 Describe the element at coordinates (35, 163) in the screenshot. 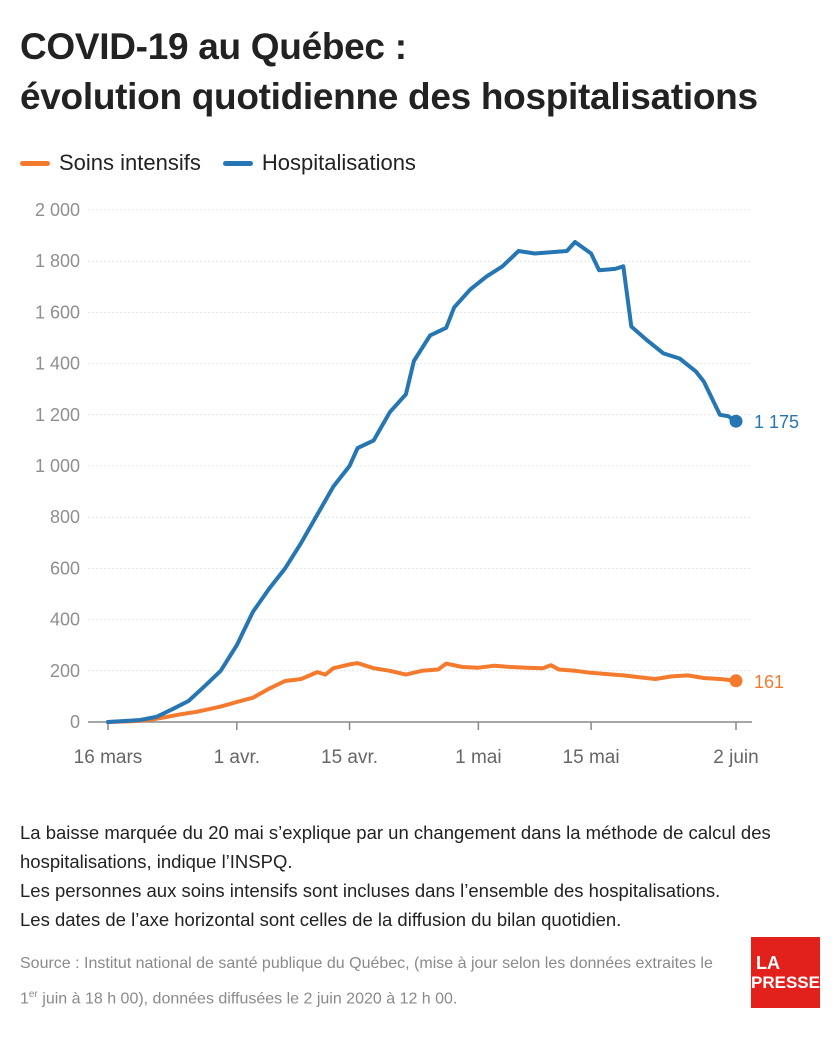

I see `legend-swatch-soins-intensifs` at that location.